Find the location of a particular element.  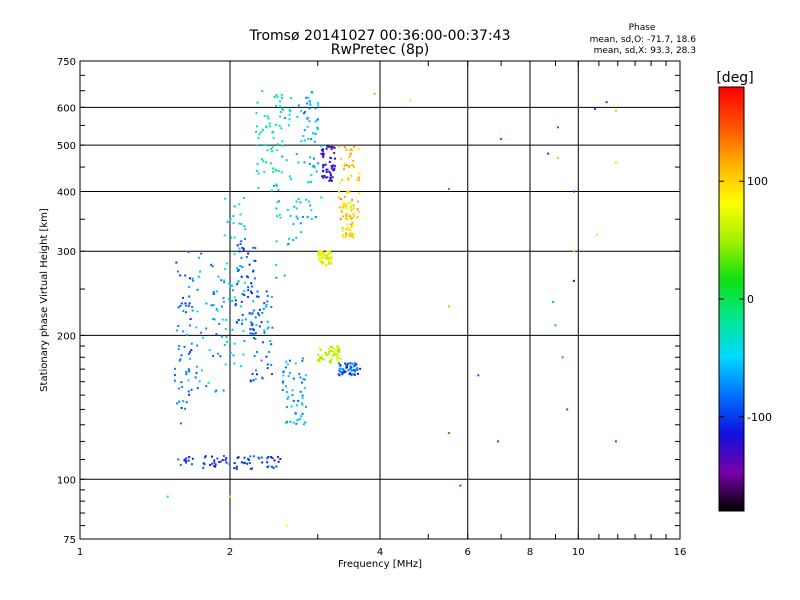

x-tick-label: 2 is located at coordinates (230, 552).